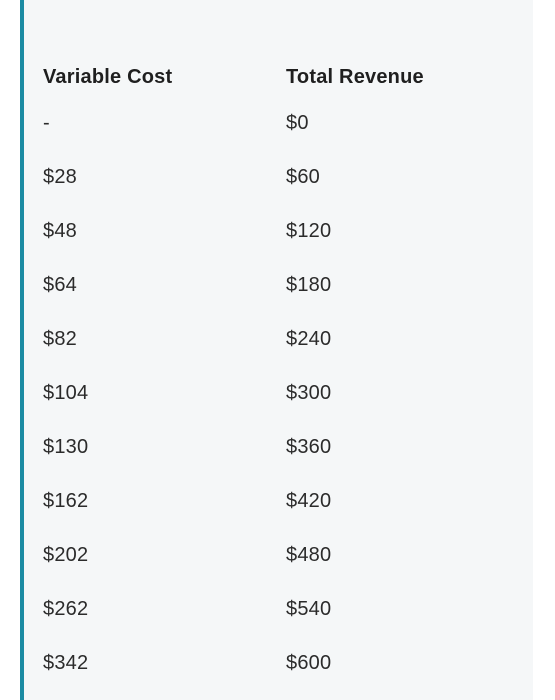 Image resolution: width=555 pixels, height=700 pixels. What do you see at coordinates (263, 285) in the screenshot?
I see `table-row: $64 $180` at bounding box center [263, 285].